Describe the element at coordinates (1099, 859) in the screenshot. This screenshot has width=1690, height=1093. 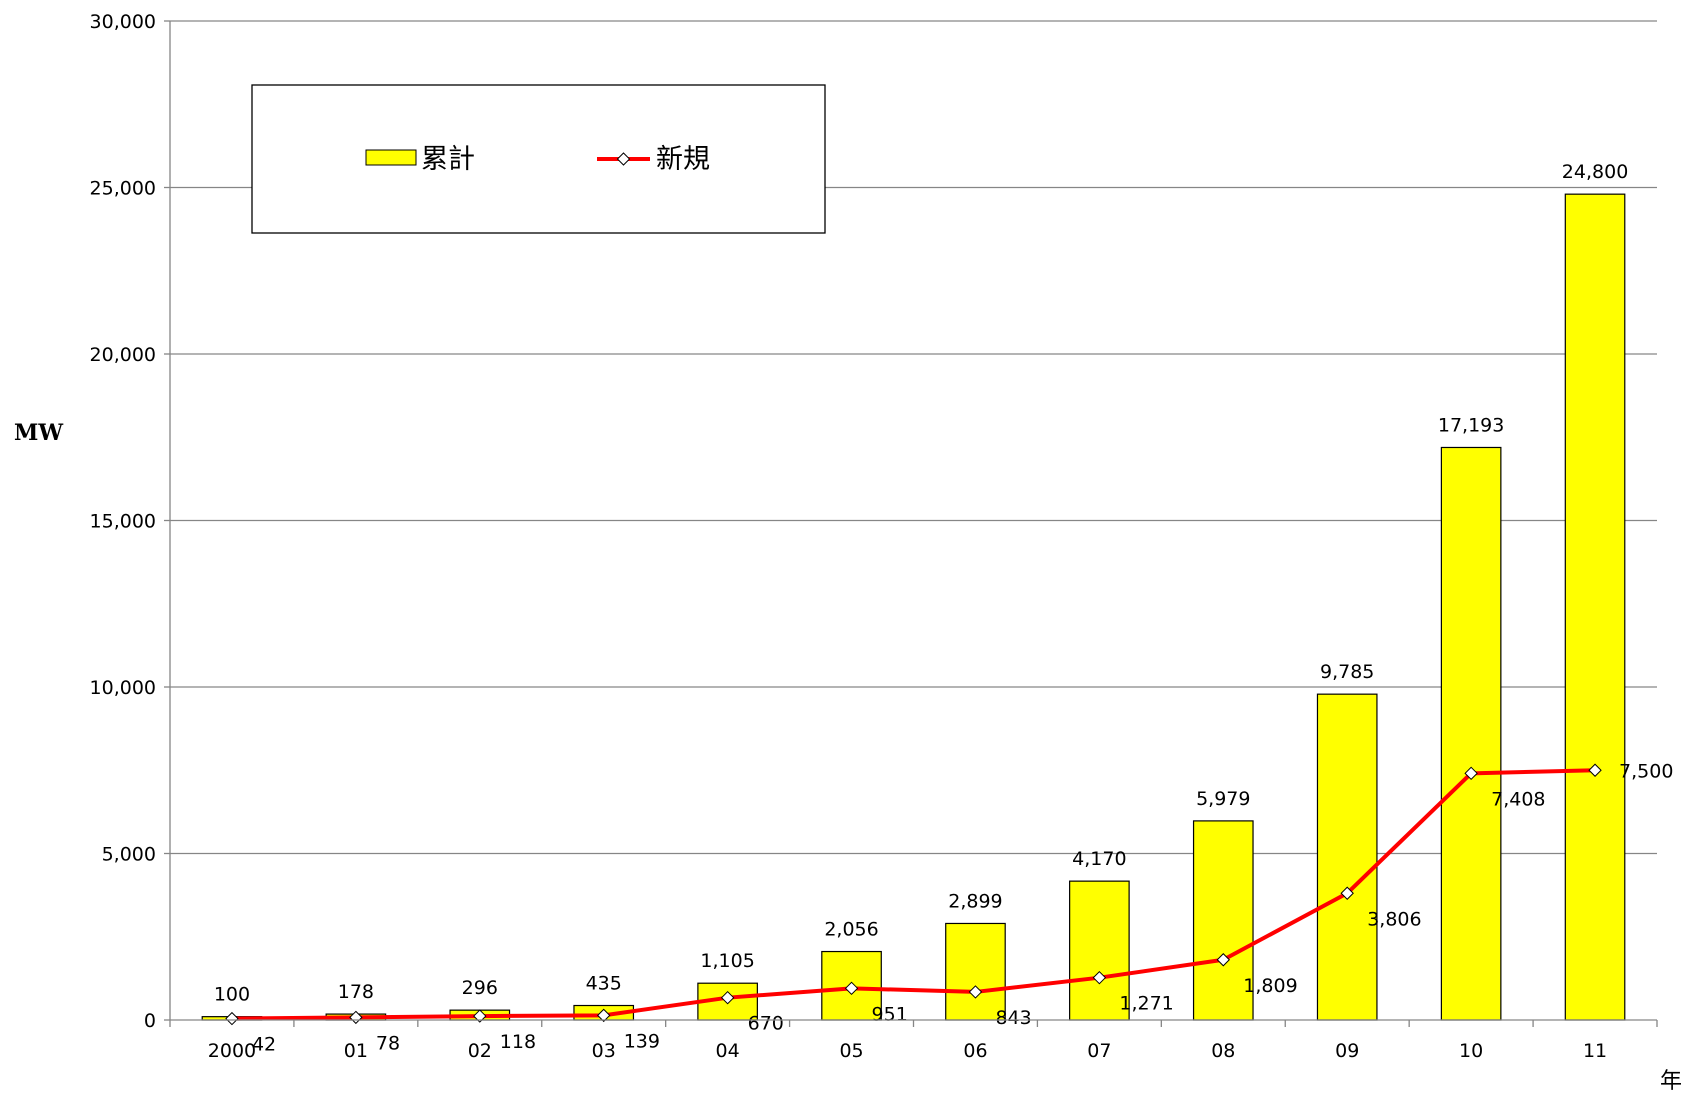
I see `bar-label-07: 4,170` at that location.